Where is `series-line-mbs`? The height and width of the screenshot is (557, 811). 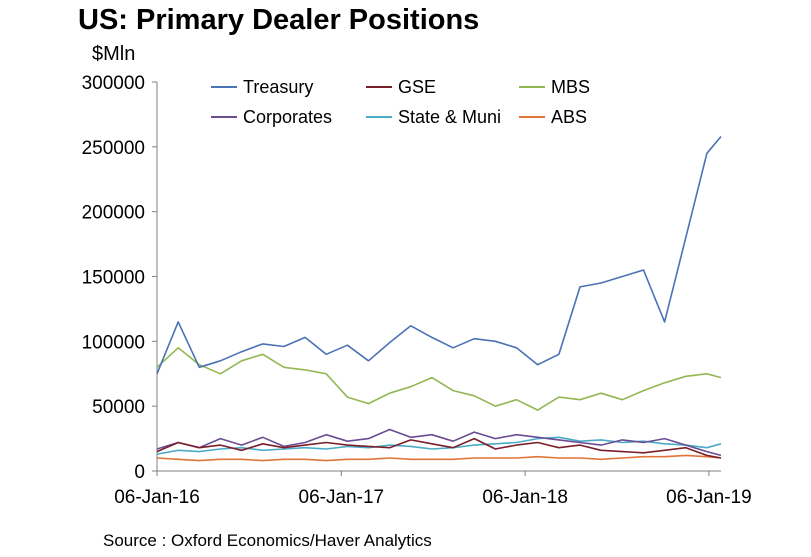 series-line-mbs is located at coordinates (439, 378).